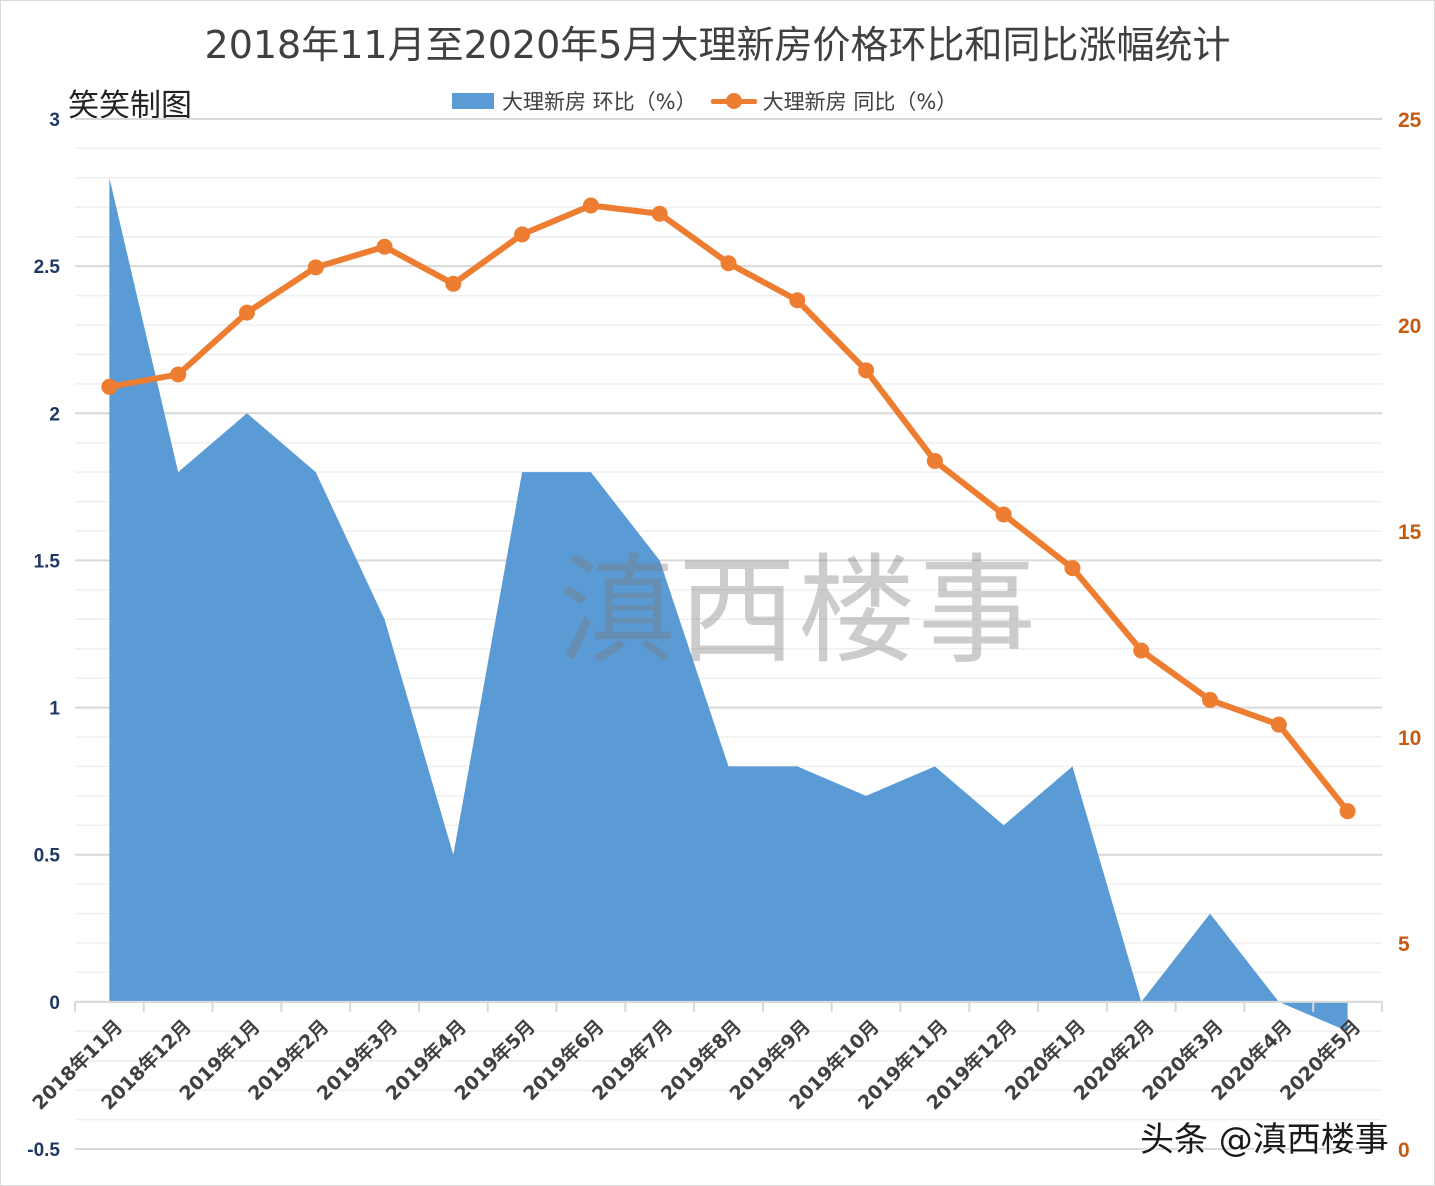 The width and height of the screenshot is (1435, 1186). What do you see at coordinates (43, 1150) in the screenshot?
I see `left-axis-tick-label: -0.5` at bounding box center [43, 1150].